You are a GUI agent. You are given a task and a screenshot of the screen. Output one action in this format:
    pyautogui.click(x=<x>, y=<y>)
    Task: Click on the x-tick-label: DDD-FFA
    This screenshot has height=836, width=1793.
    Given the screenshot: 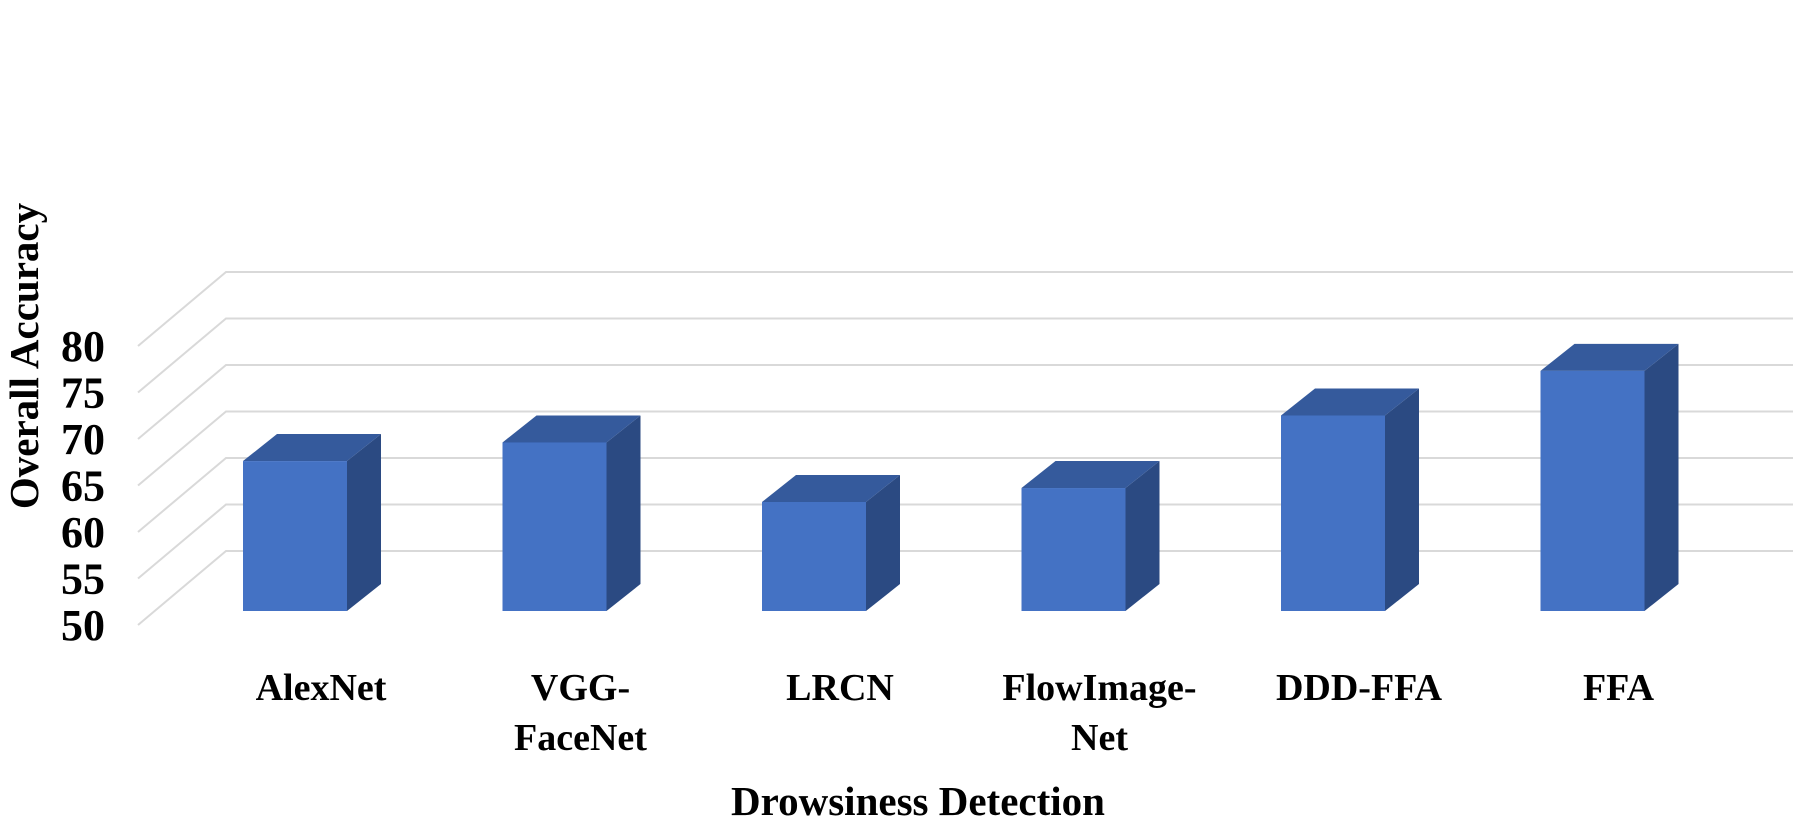 What is the action you would take?
    pyautogui.click(x=1359, y=688)
    